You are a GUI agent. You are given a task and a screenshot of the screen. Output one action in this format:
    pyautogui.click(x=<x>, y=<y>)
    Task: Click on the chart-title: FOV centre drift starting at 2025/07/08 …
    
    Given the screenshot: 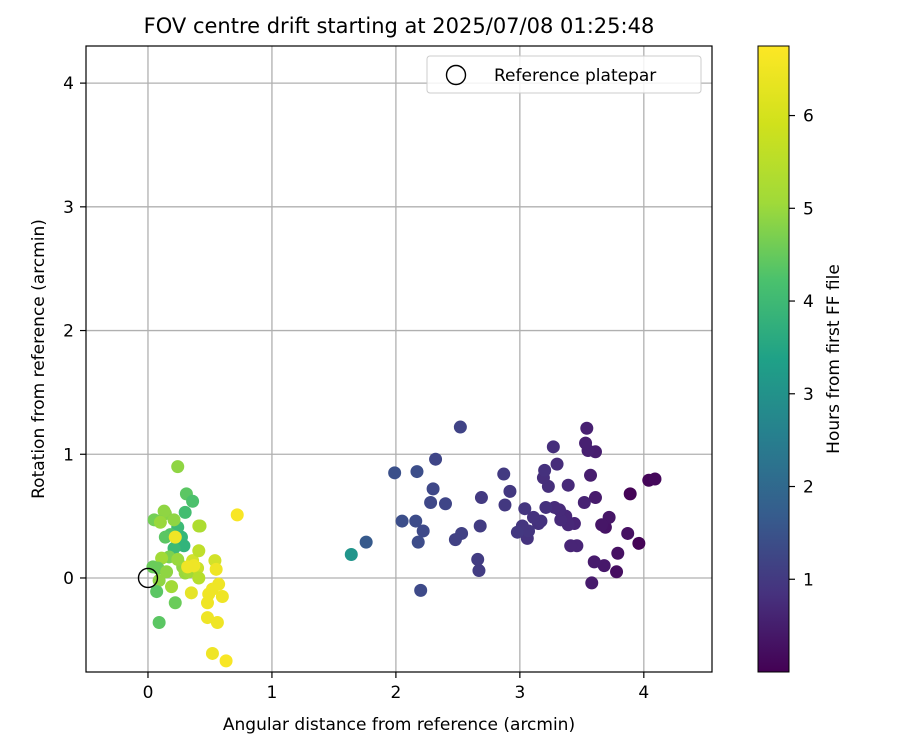 What is the action you would take?
    pyautogui.click(x=399, y=26)
    